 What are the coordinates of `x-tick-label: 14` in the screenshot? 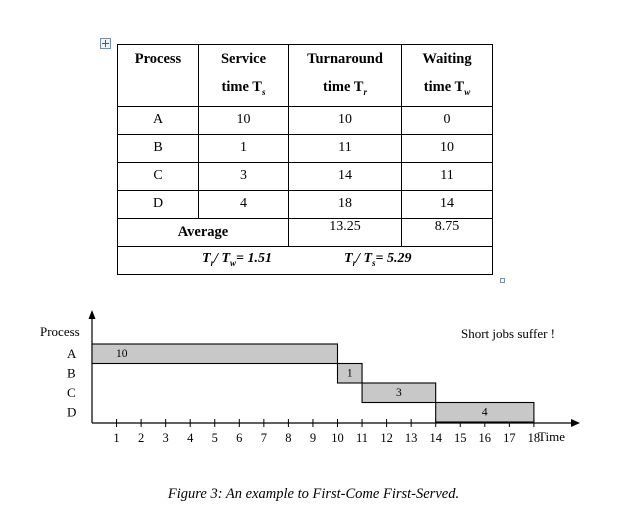 It's located at (435, 438).